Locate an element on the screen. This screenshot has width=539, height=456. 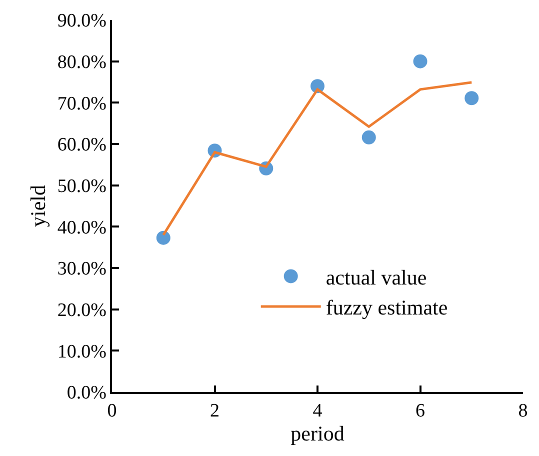
legend-label: actual value is located at coordinates (376, 277).